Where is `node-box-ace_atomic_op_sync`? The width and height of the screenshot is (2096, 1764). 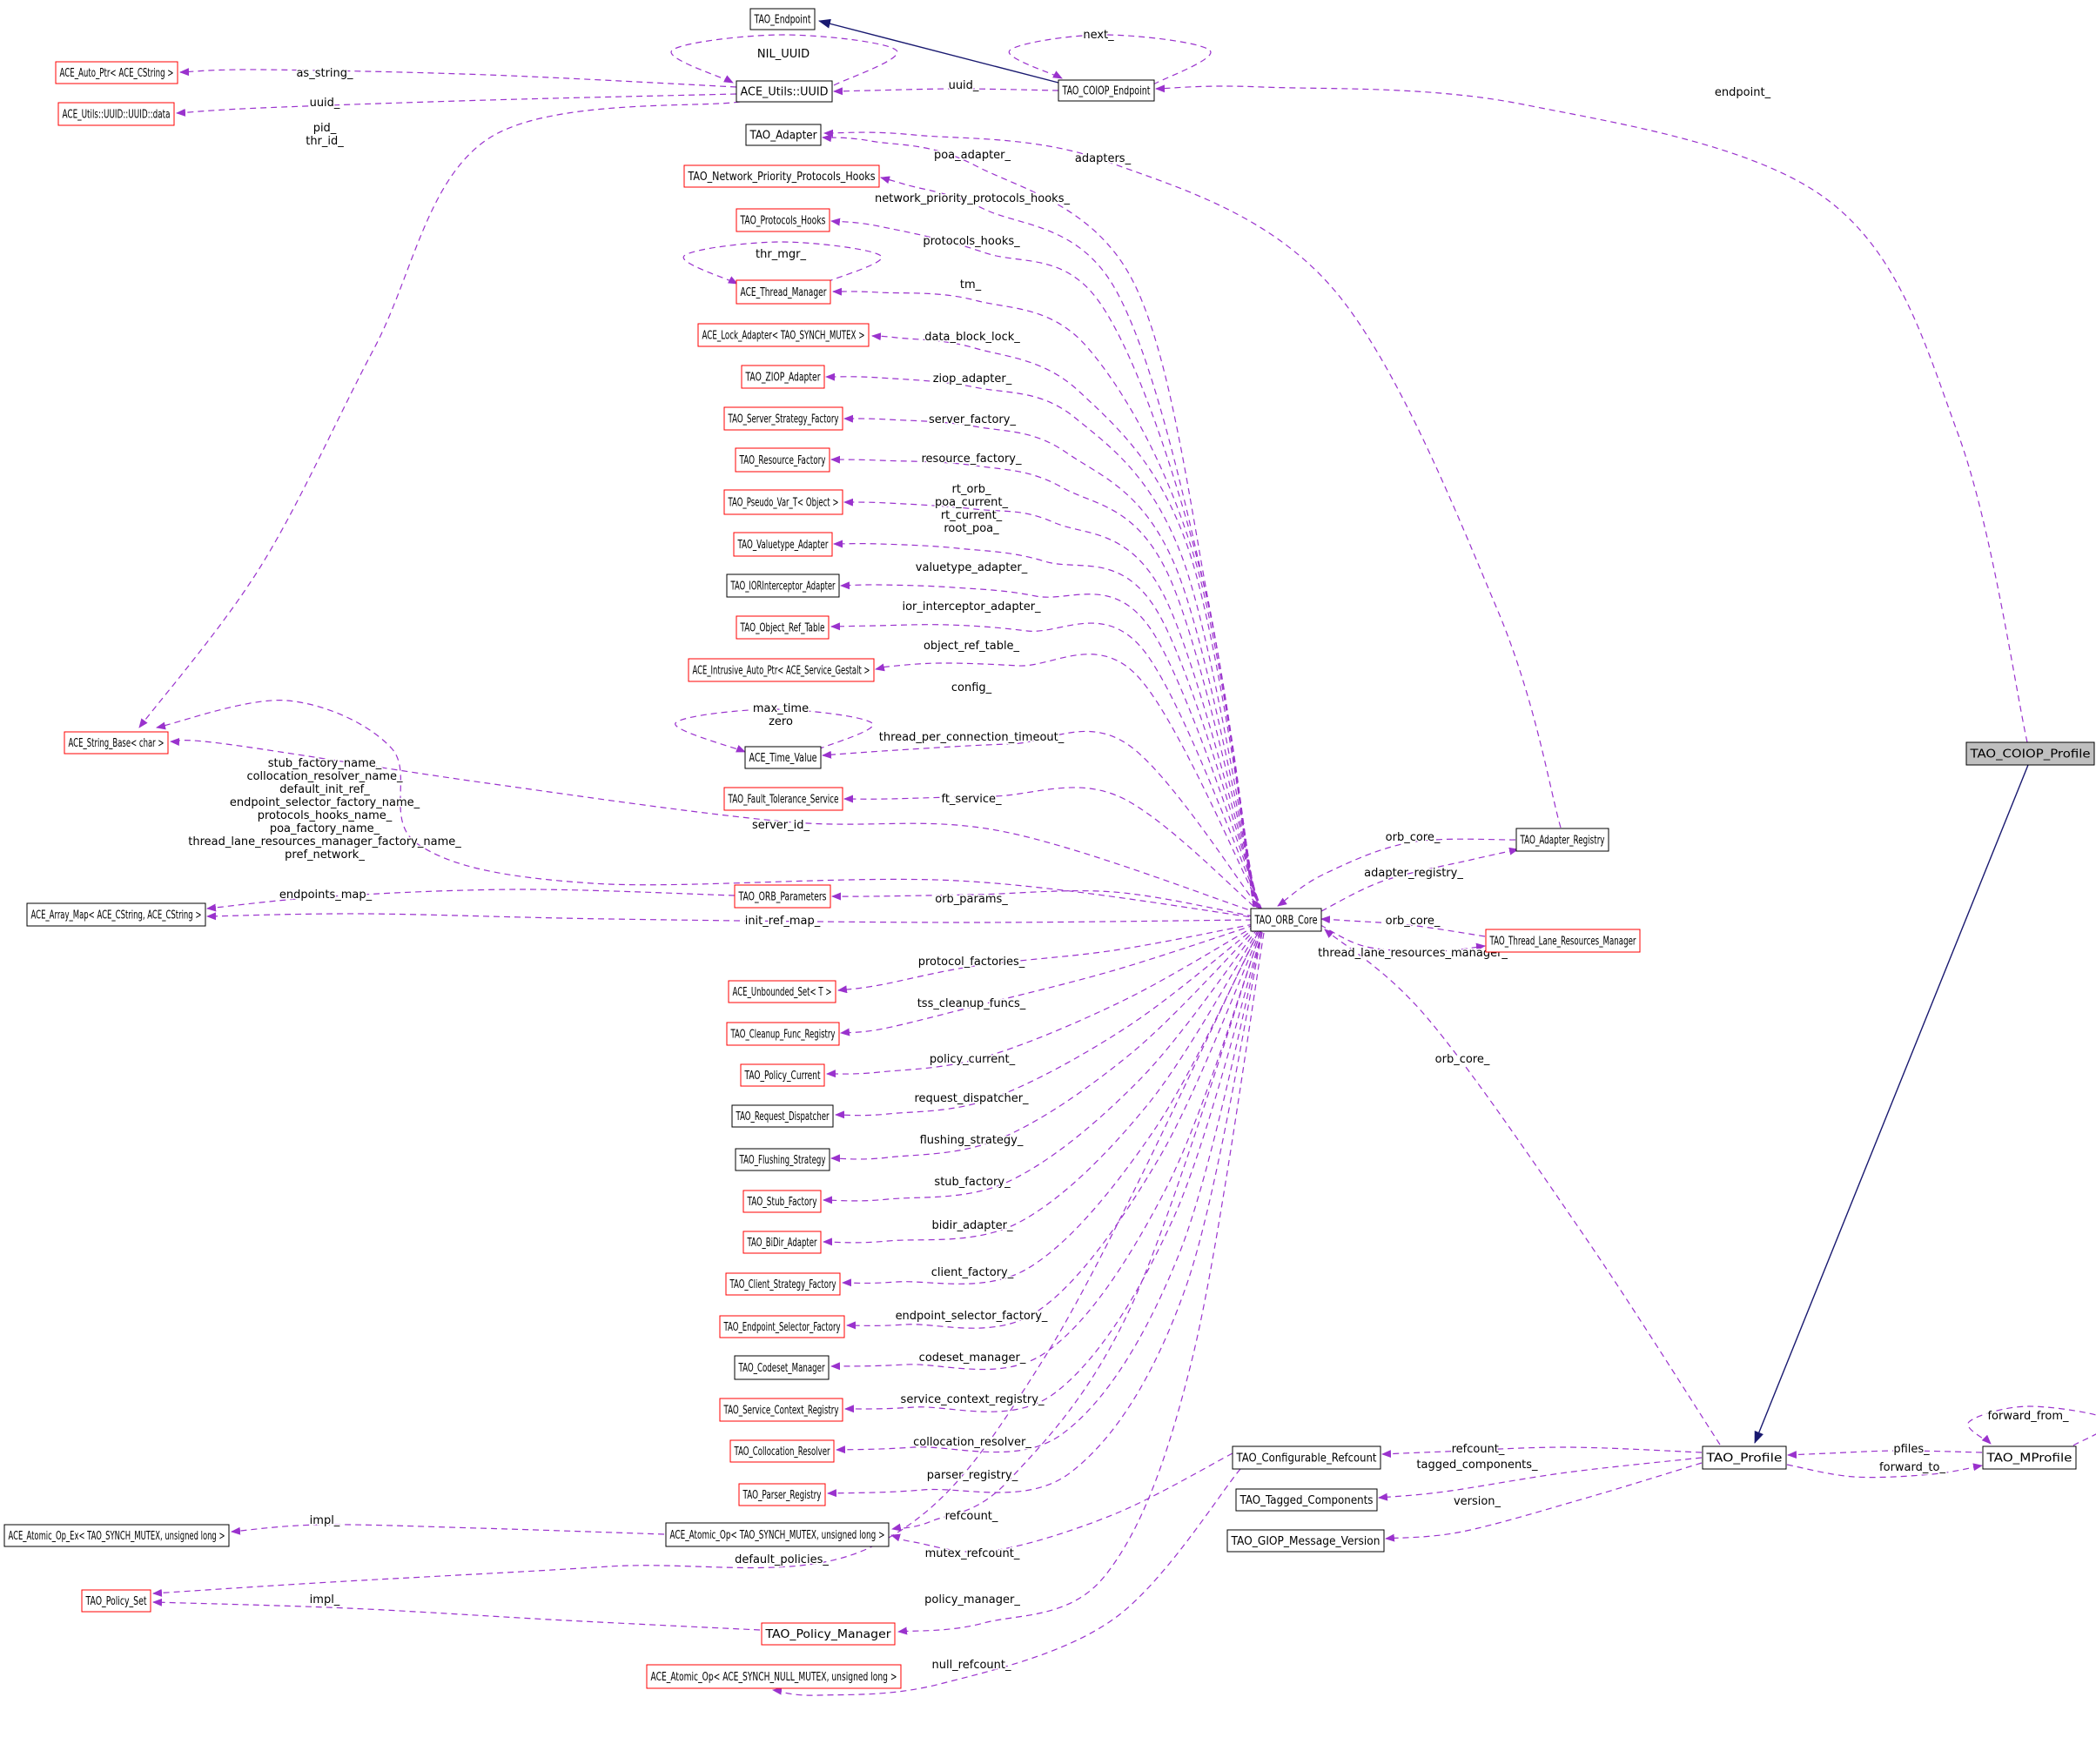
node-box-ace_atomic_op_sync is located at coordinates (778, 1535).